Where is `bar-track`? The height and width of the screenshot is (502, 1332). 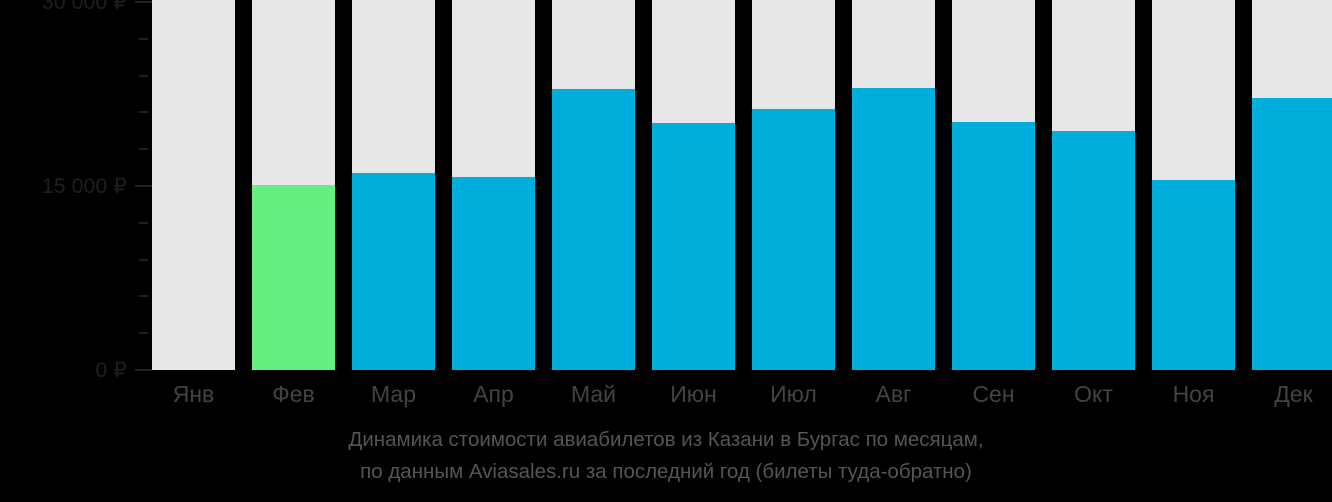 bar-track is located at coordinates (193, 185).